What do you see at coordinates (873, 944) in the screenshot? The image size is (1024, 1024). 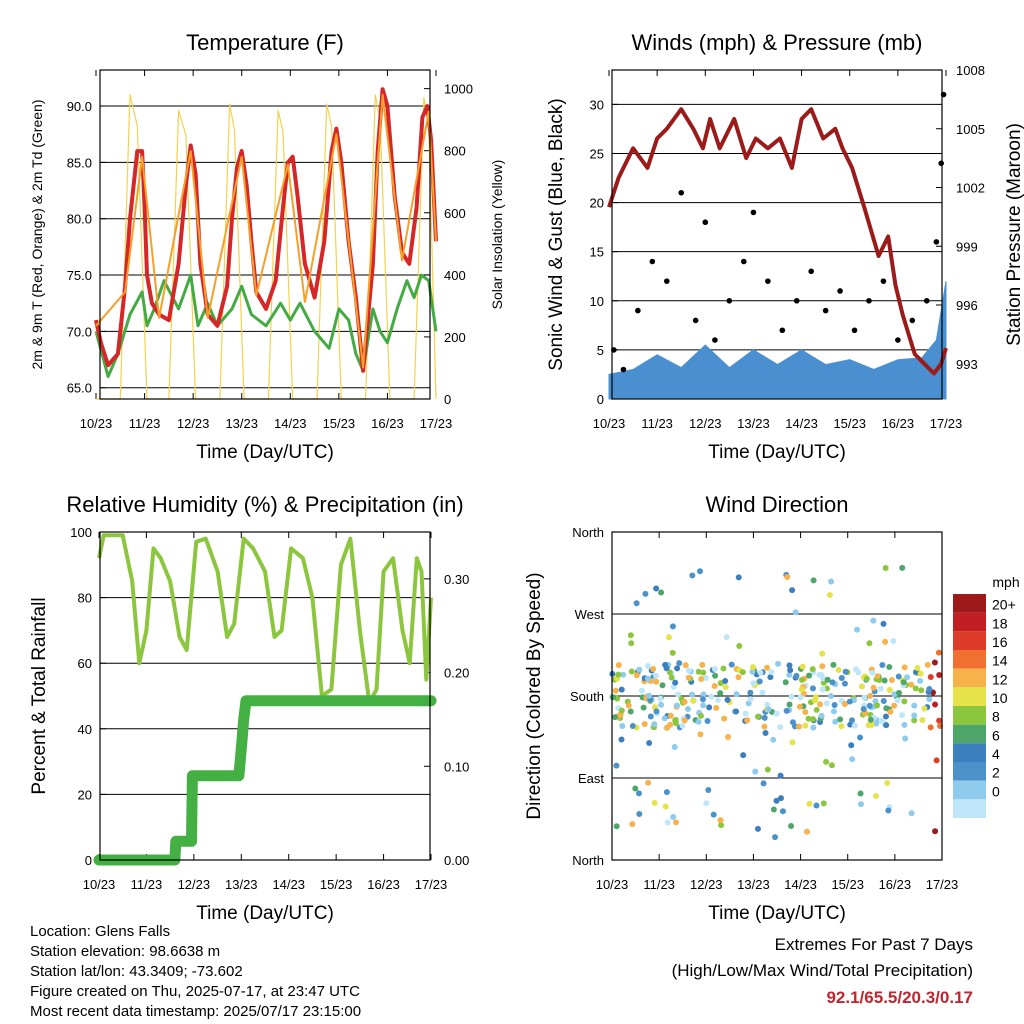 I see `extremes-title: Extremes For Past 7 Days` at bounding box center [873, 944].